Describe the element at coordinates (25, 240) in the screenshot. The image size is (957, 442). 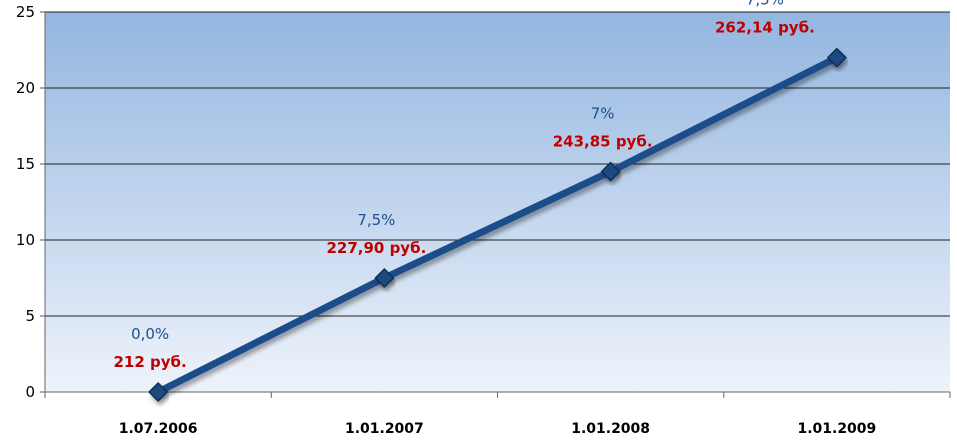
I see `y-tick-label: 10` at that location.